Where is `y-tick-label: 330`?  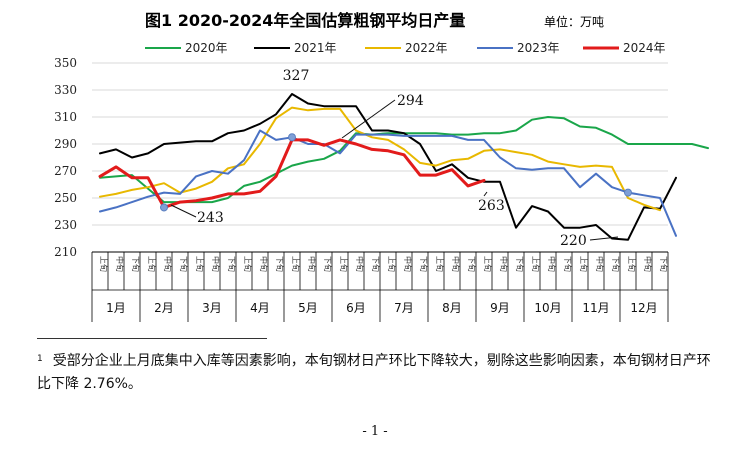
y-tick-label: 330 is located at coordinates (65, 90).